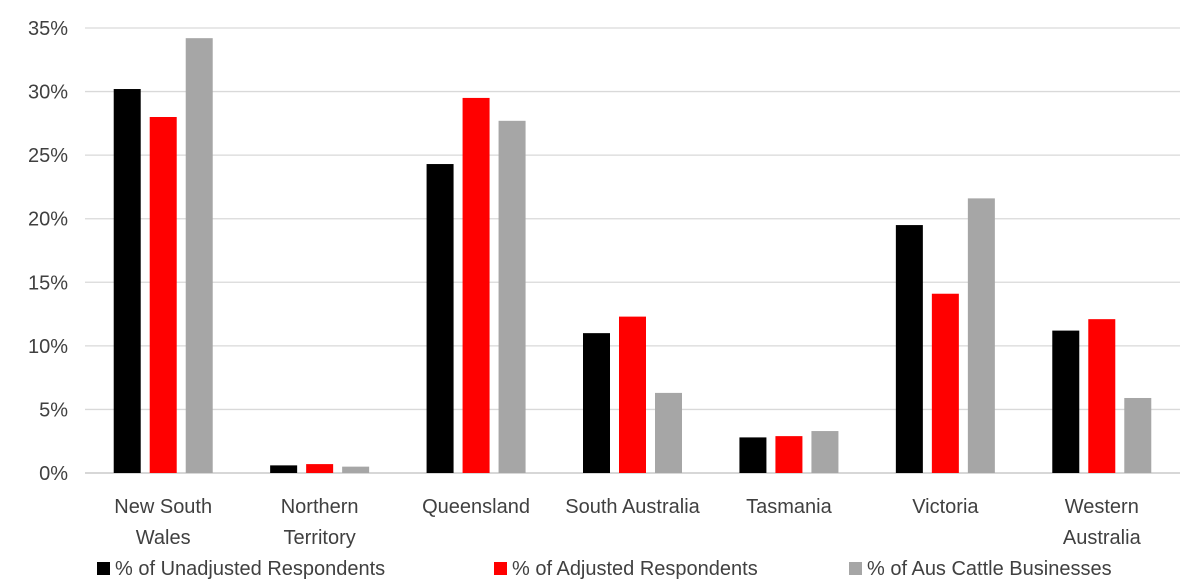 The height and width of the screenshot is (581, 1198). I want to click on y-tick-label: 0%, so click(53, 474).